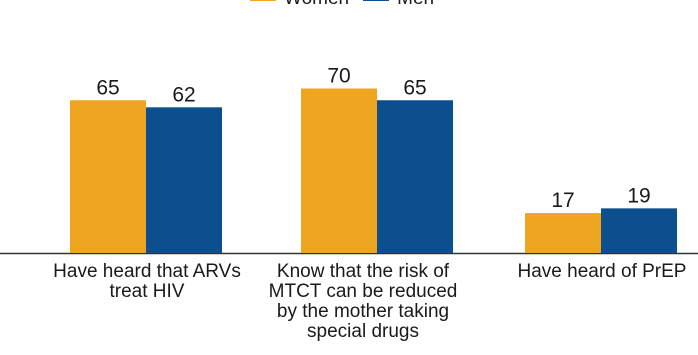 The height and width of the screenshot is (355, 698). Describe the element at coordinates (638, 195) in the screenshot. I see `data-label-men-3: 19` at that location.